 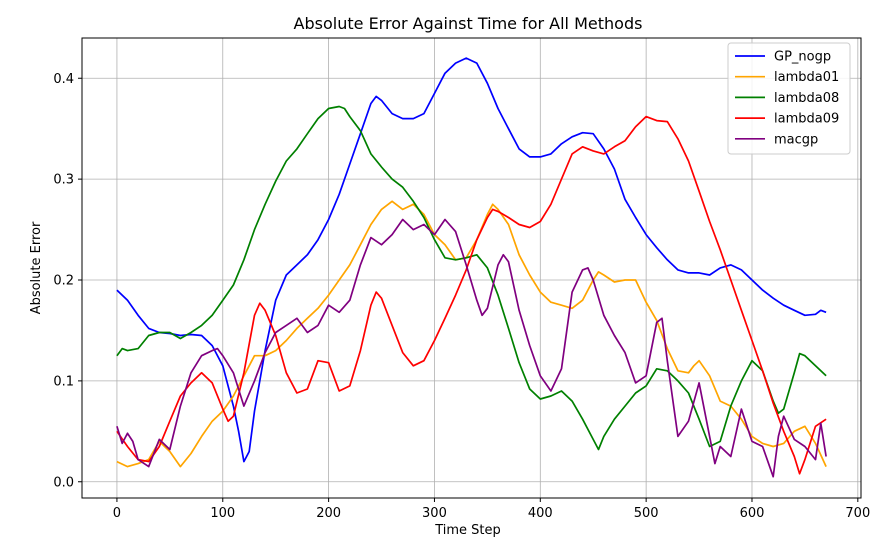 I want to click on legend-frame, so click(x=789, y=98).